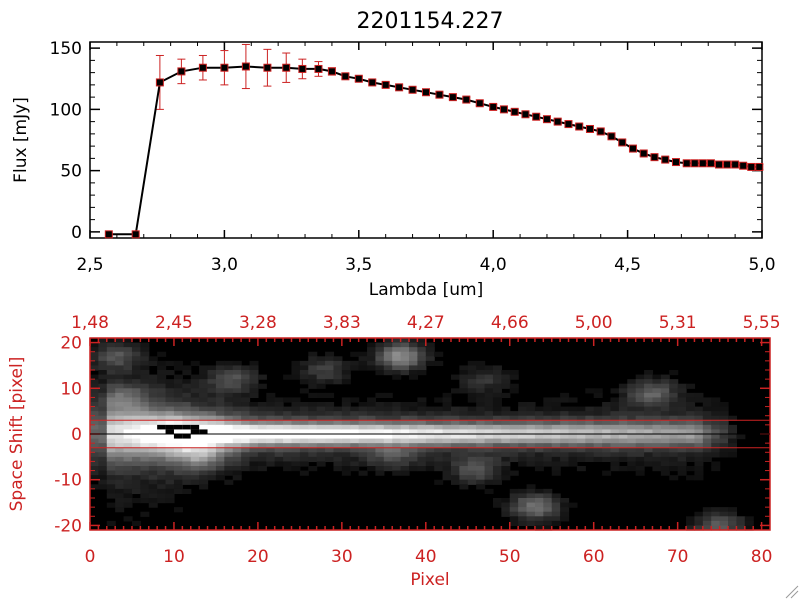 Image resolution: width=800 pixels, height=604 pixels. Describe the element at coordinates (430, 434) in the screenshot. I see `aperture-lines` at that location.